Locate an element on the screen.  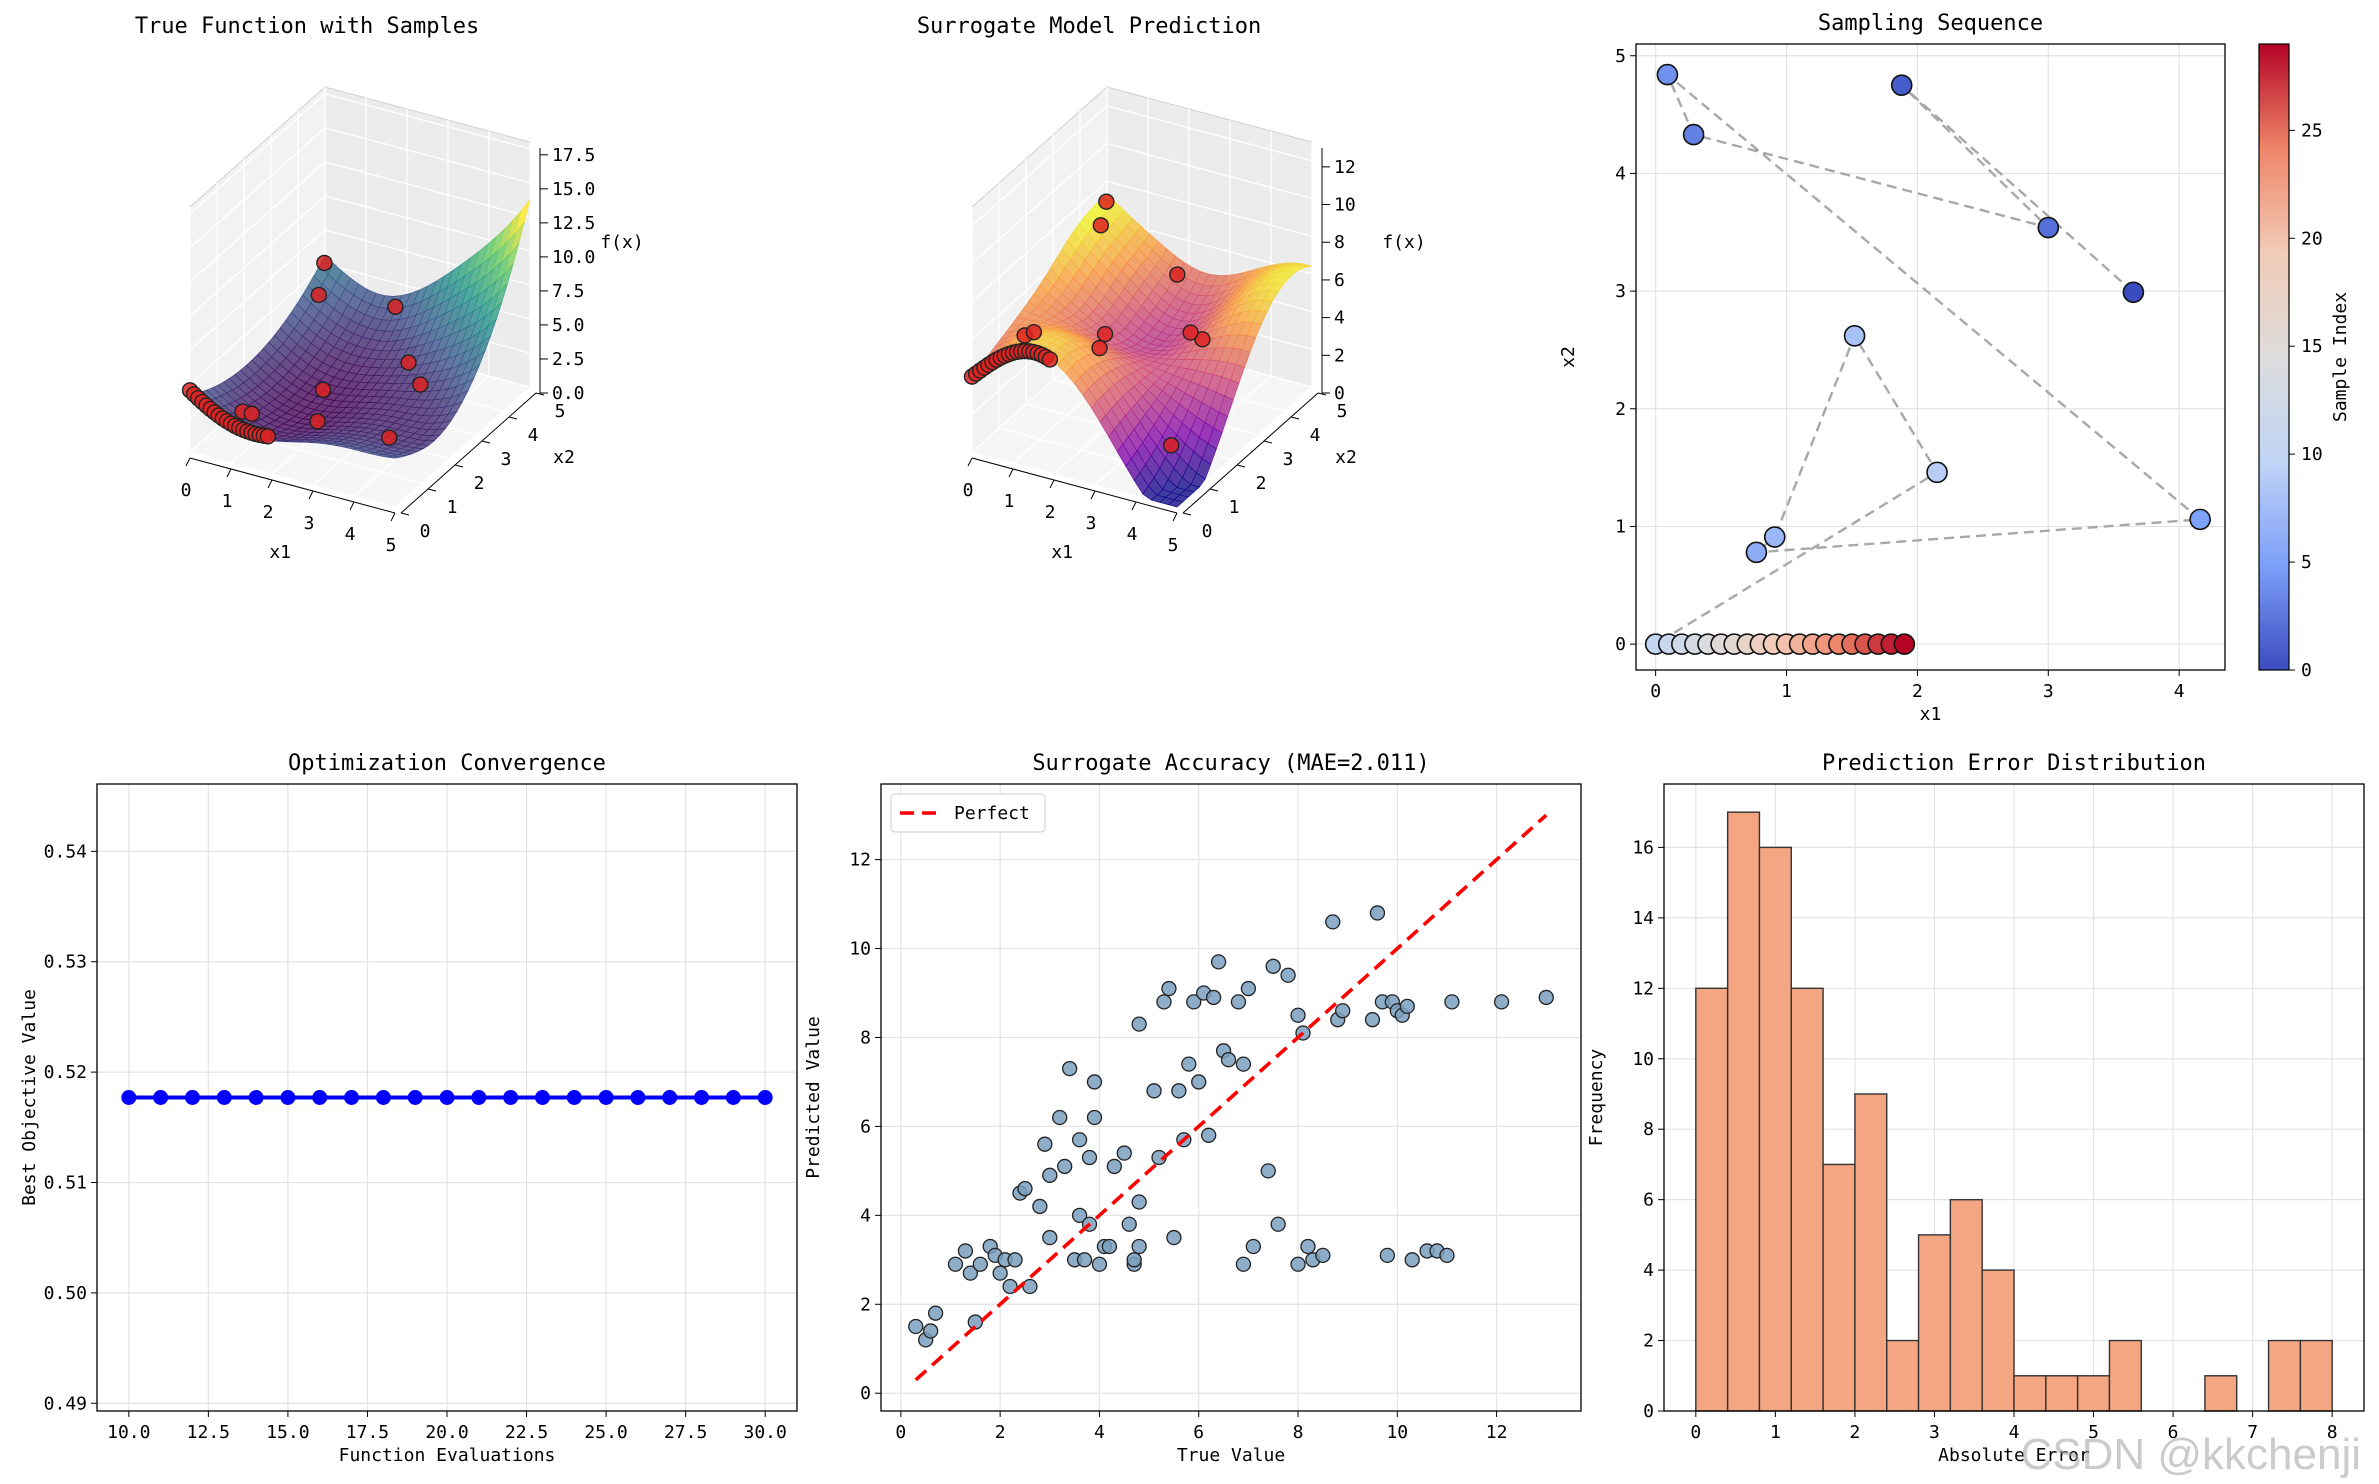
y-axis-label: x2 is located at coordinates (1568, 357).